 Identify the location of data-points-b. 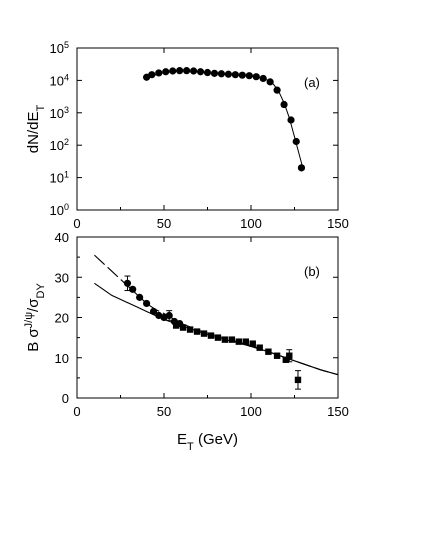
(212, 332).